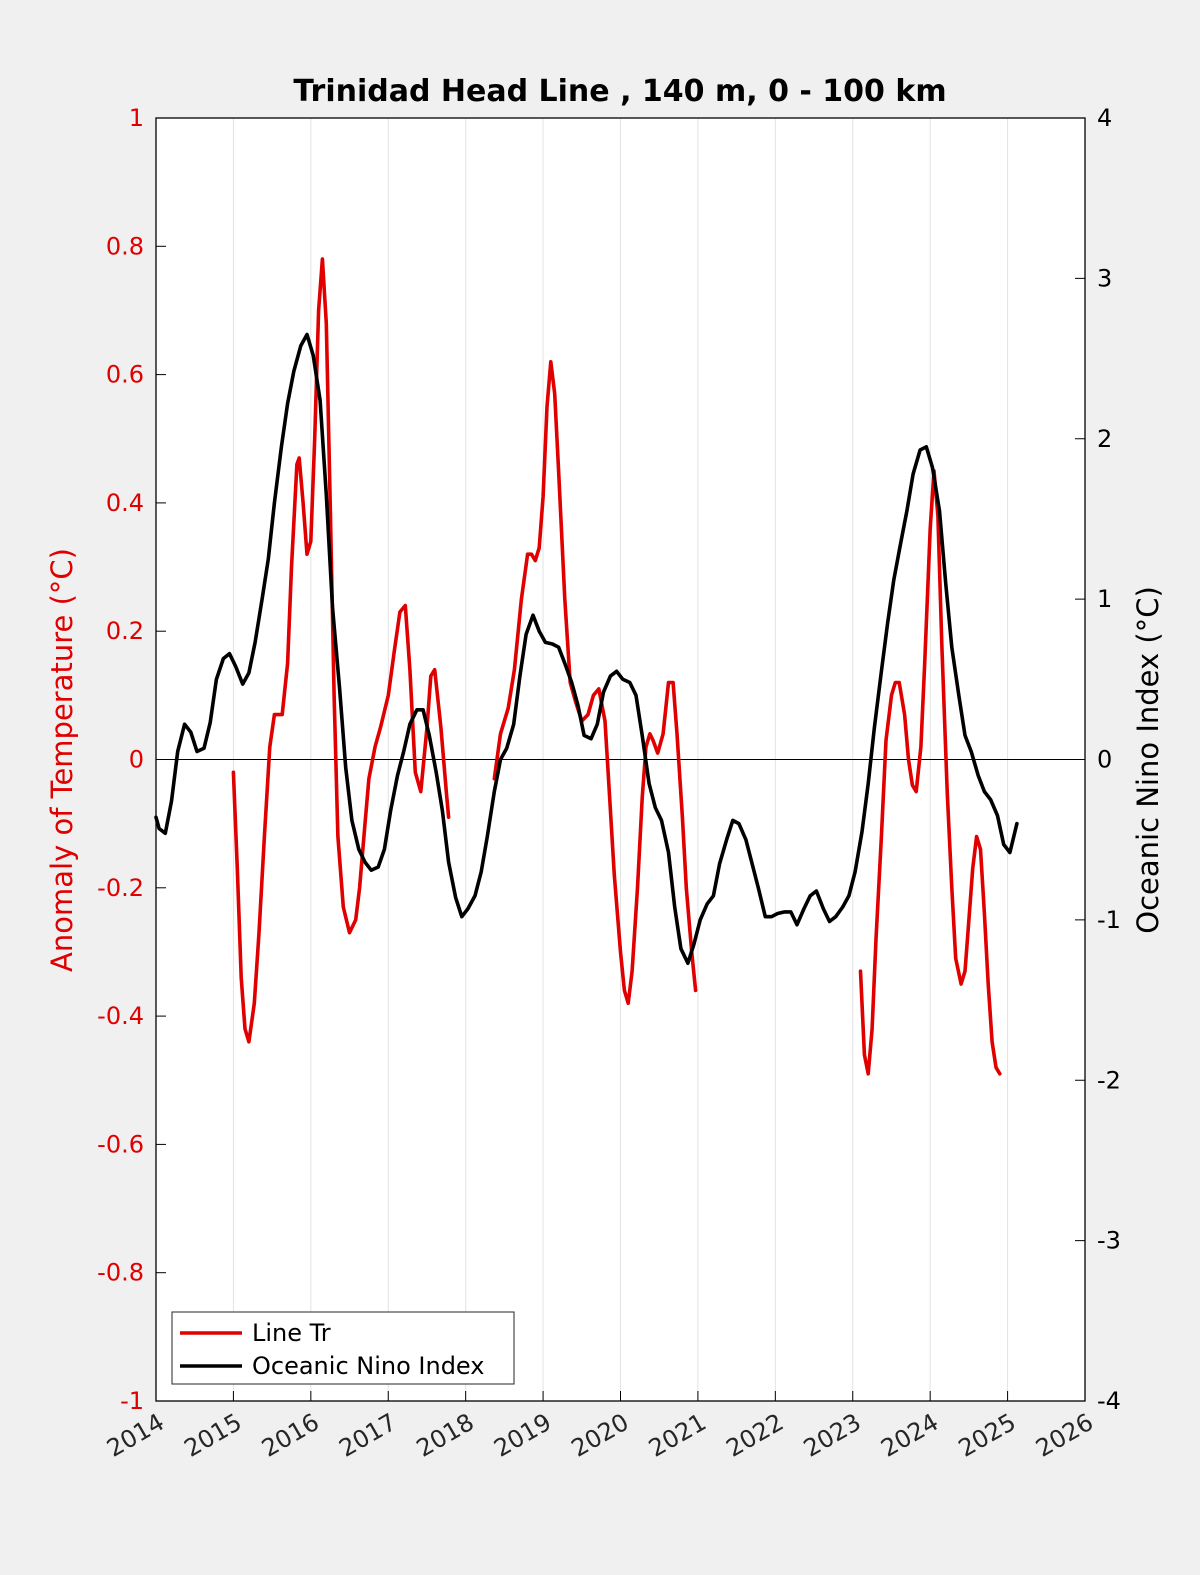 The height and width of the screenshot is (1575, 1200). I want to click on left-tick-label: -0.8, so click(120, 1273).